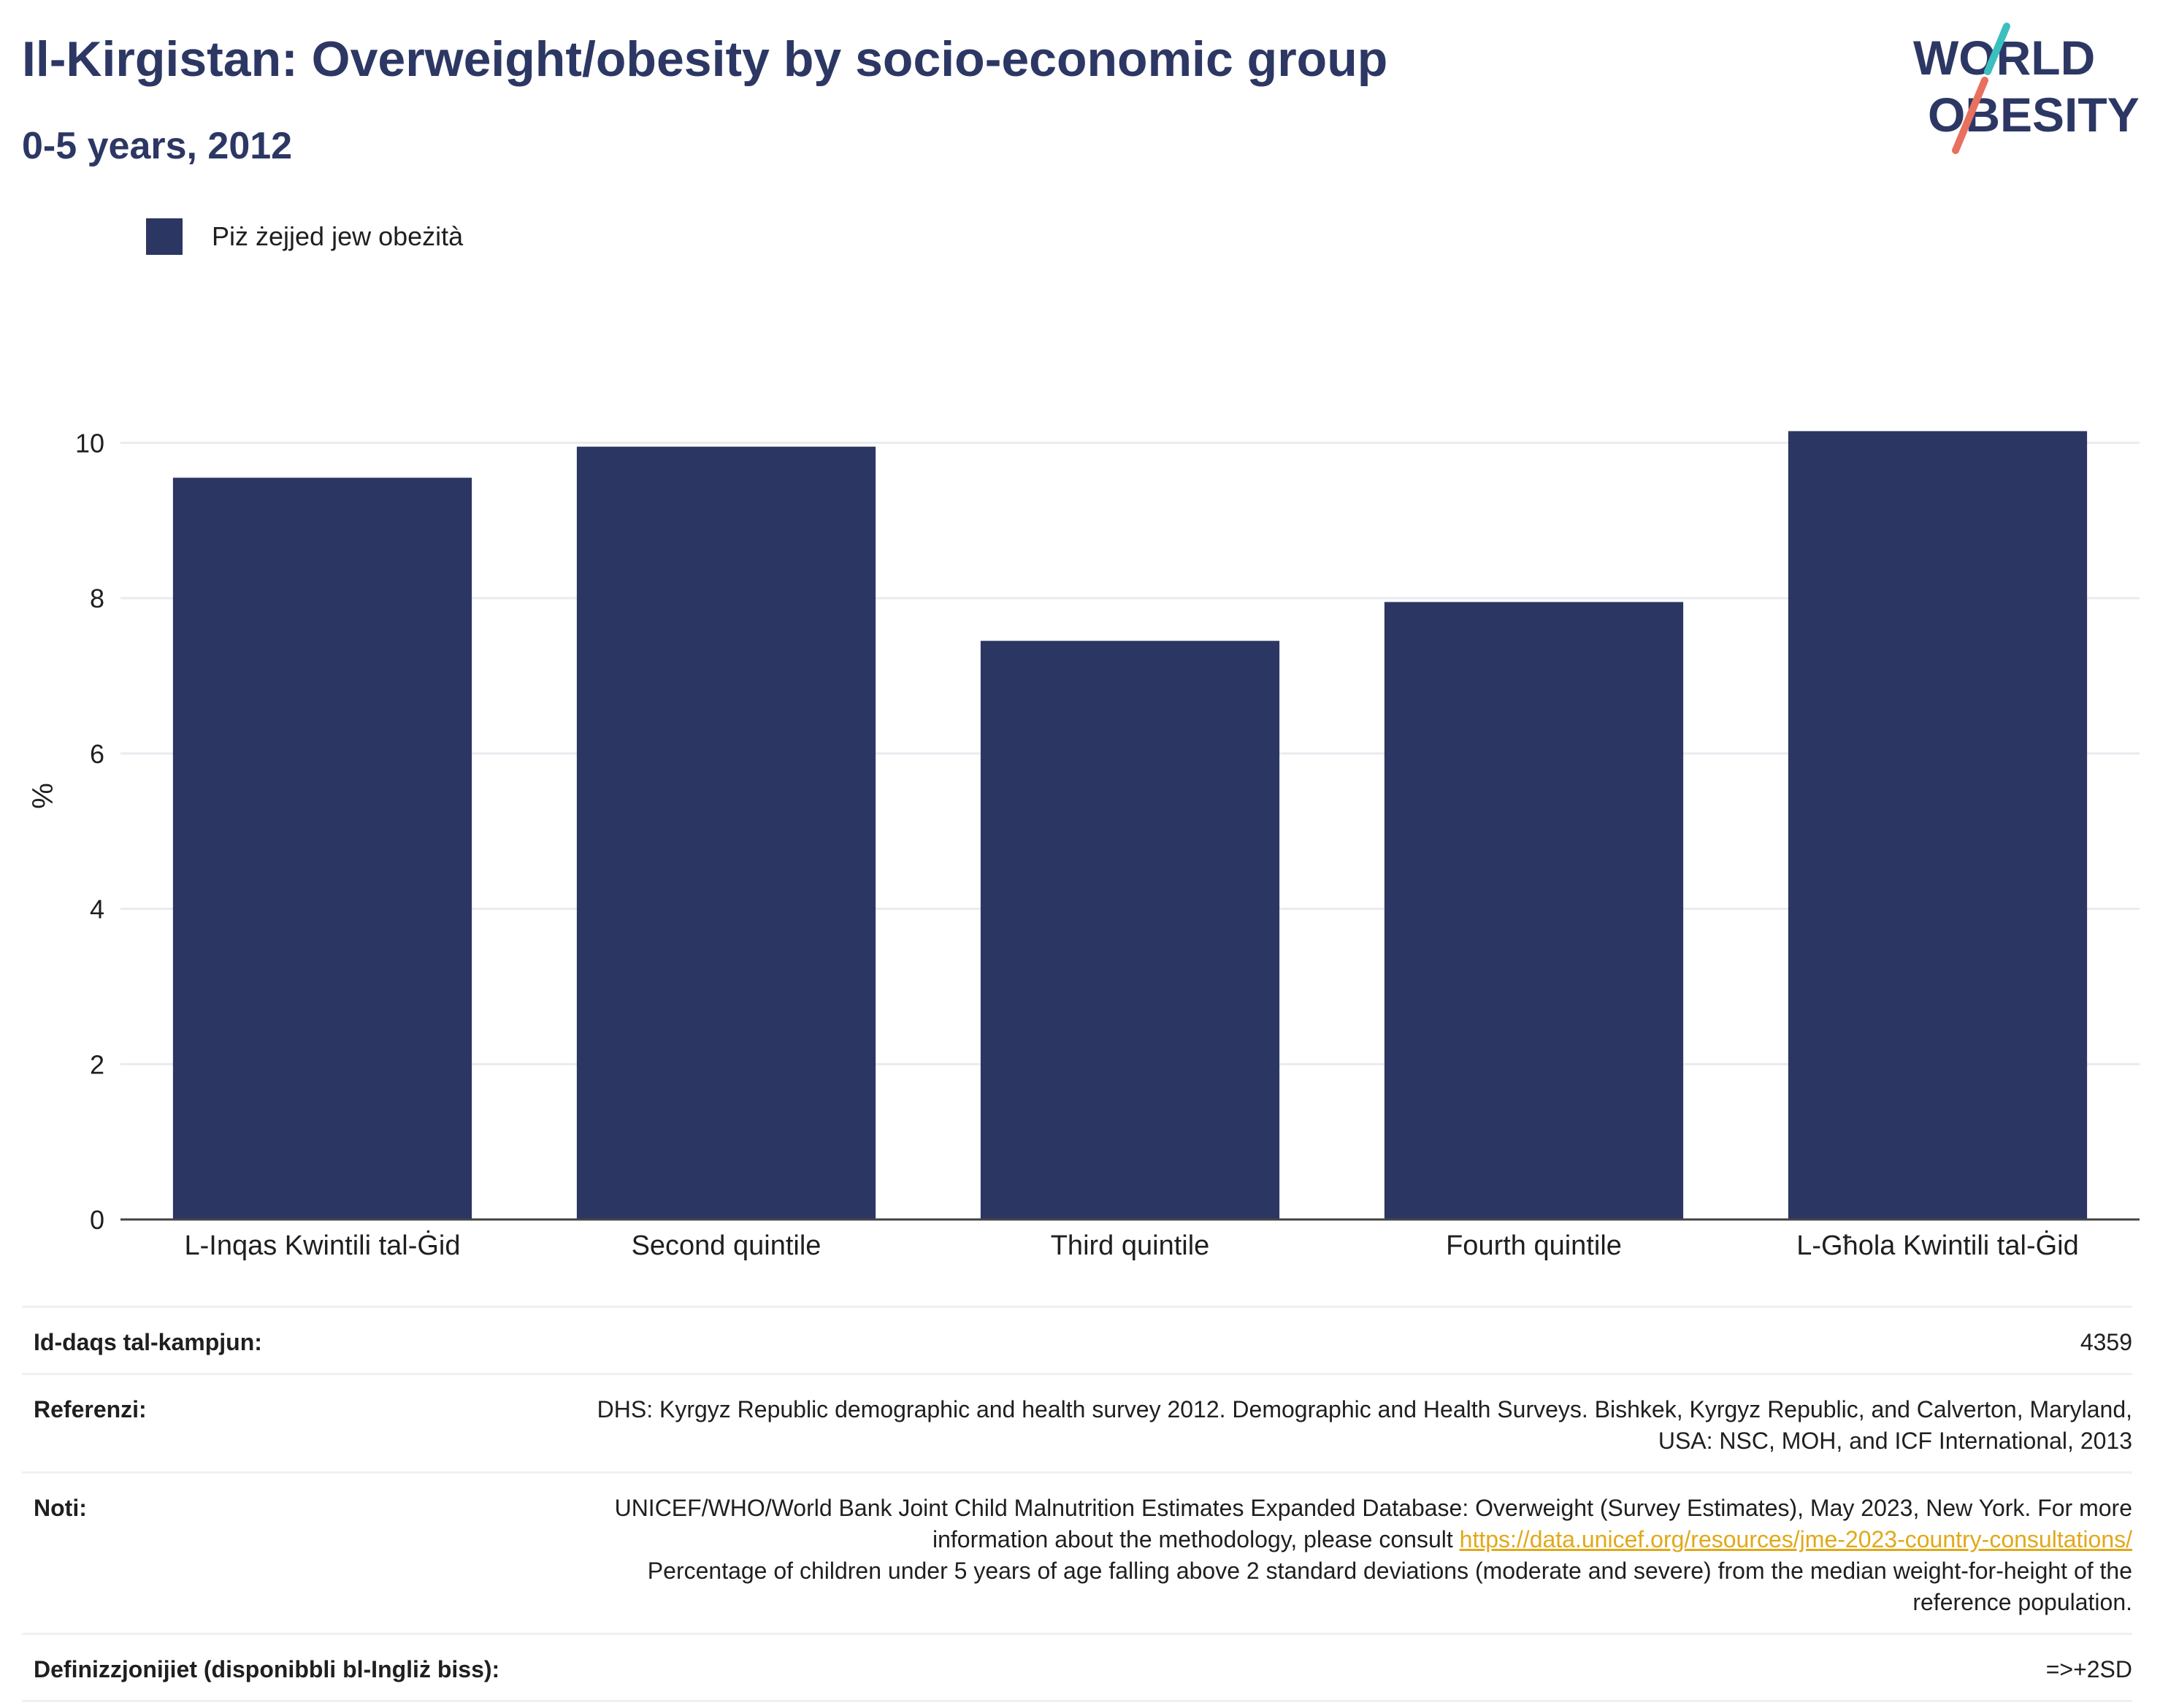 Image resolution: width=2160 pixels, height=1708 pixels. What do you see at coordinates (43, 796) in the screenshot?
I see `y-axis-label: %` at bounding box center [43, 796].